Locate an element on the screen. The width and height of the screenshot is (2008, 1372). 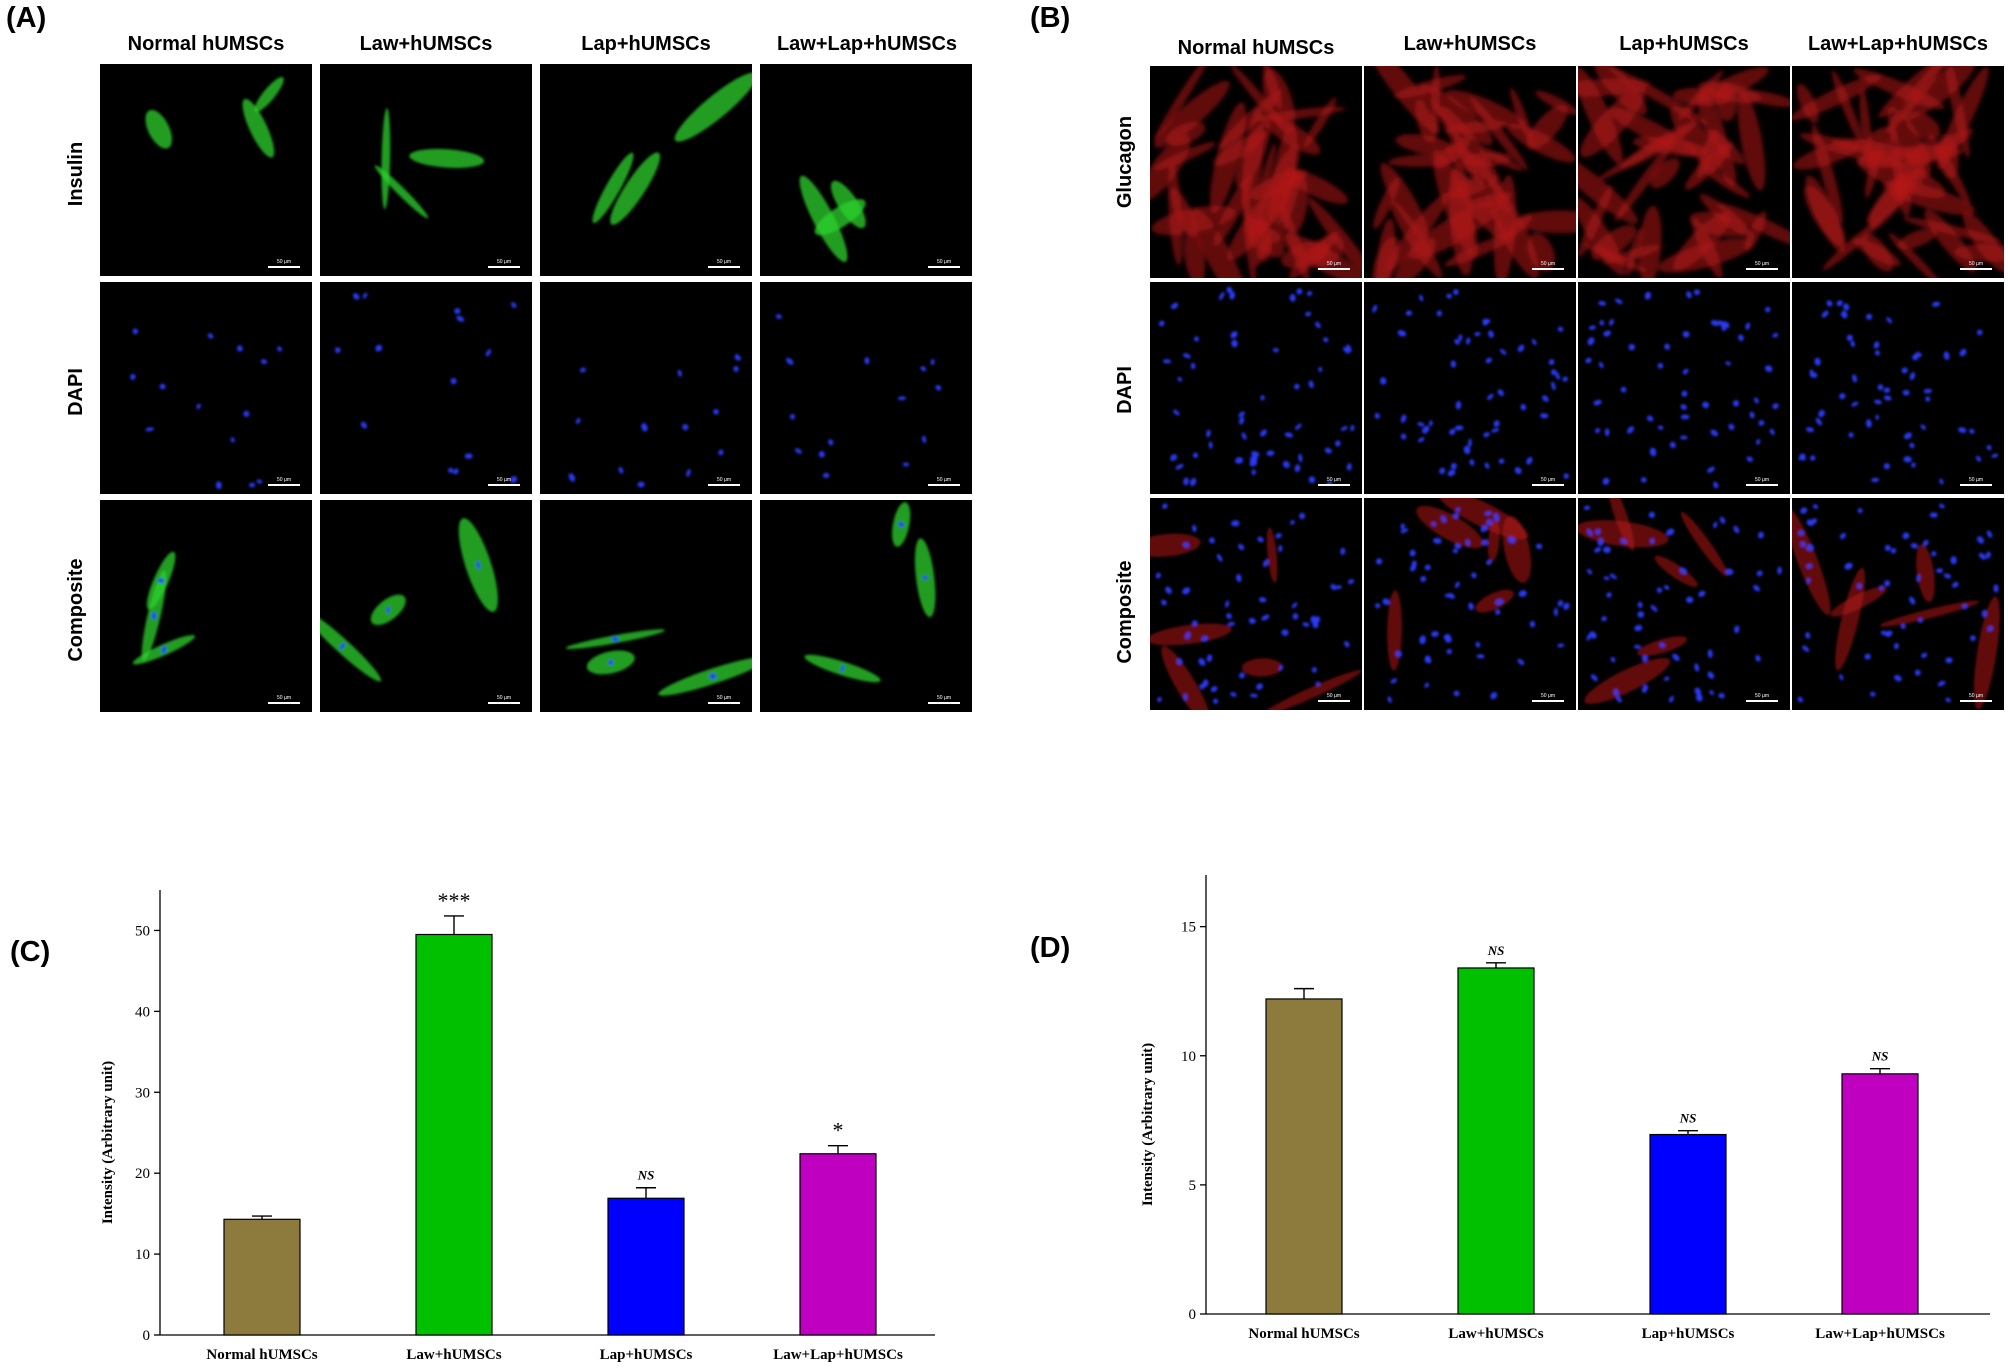
panel-a-tile-r1-c1: 50 µm is located at coordinates (206, 170).